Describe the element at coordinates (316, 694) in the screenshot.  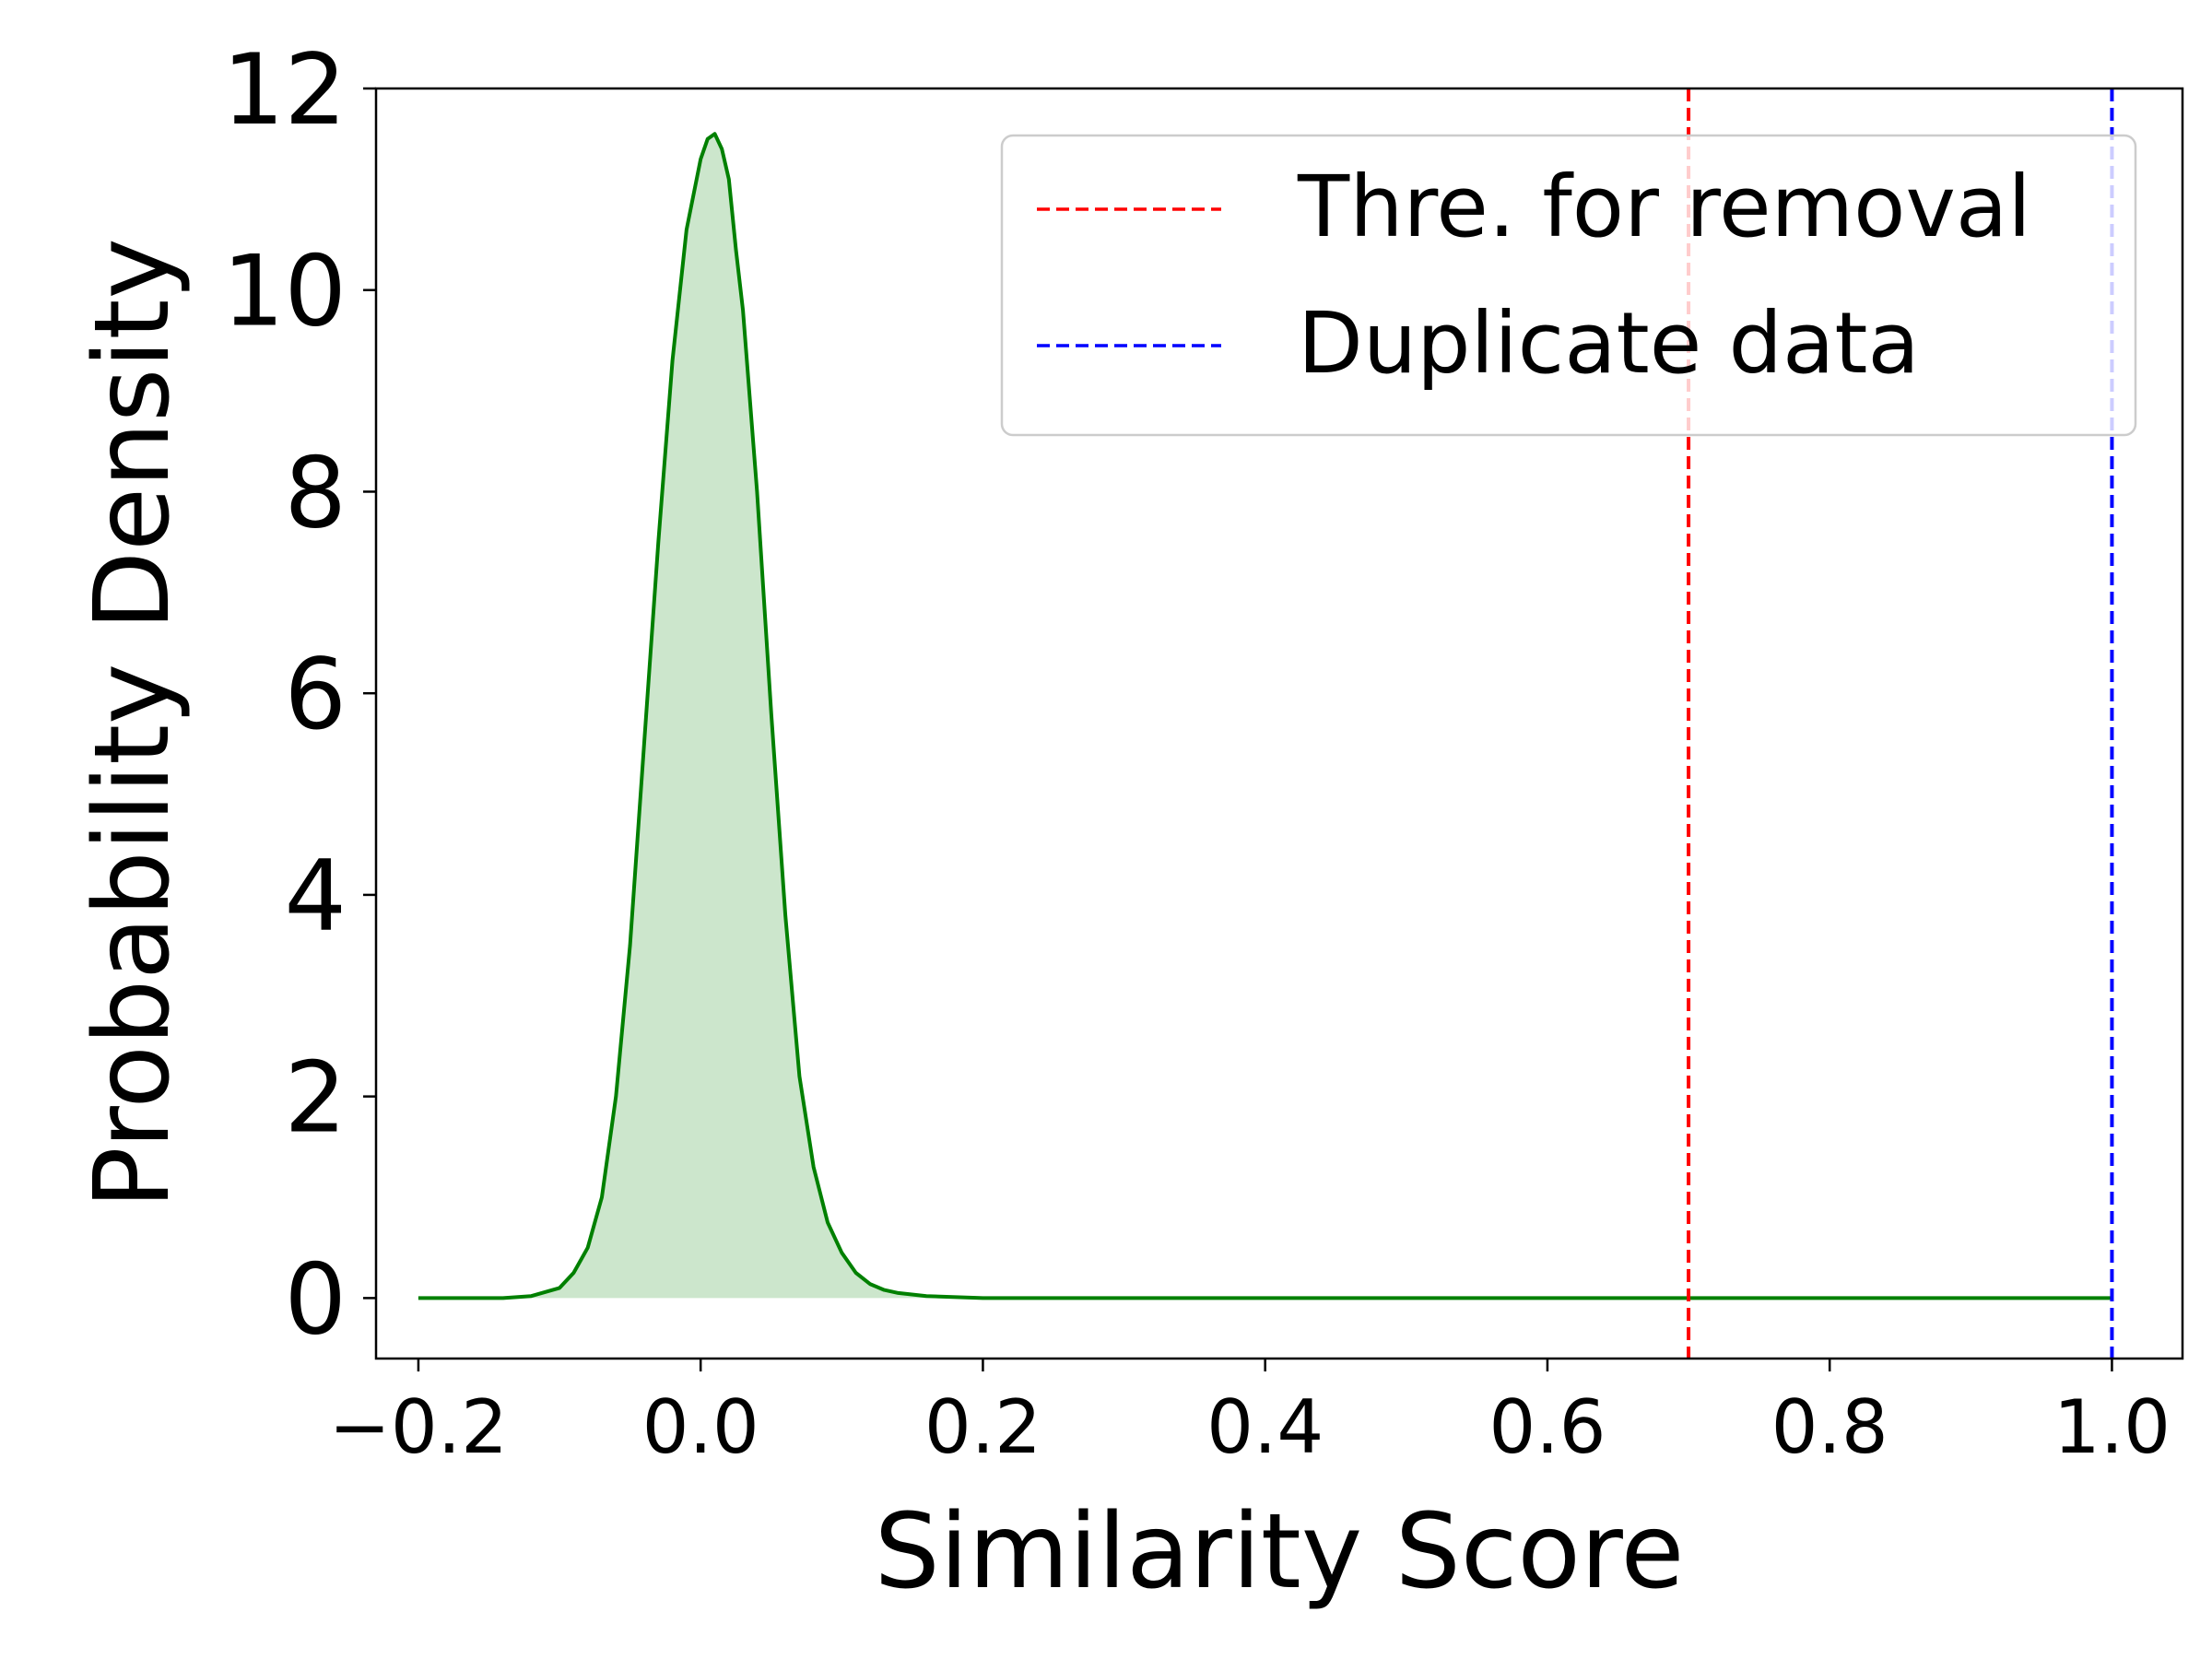
I see `y-tick-label: 6` at that location.